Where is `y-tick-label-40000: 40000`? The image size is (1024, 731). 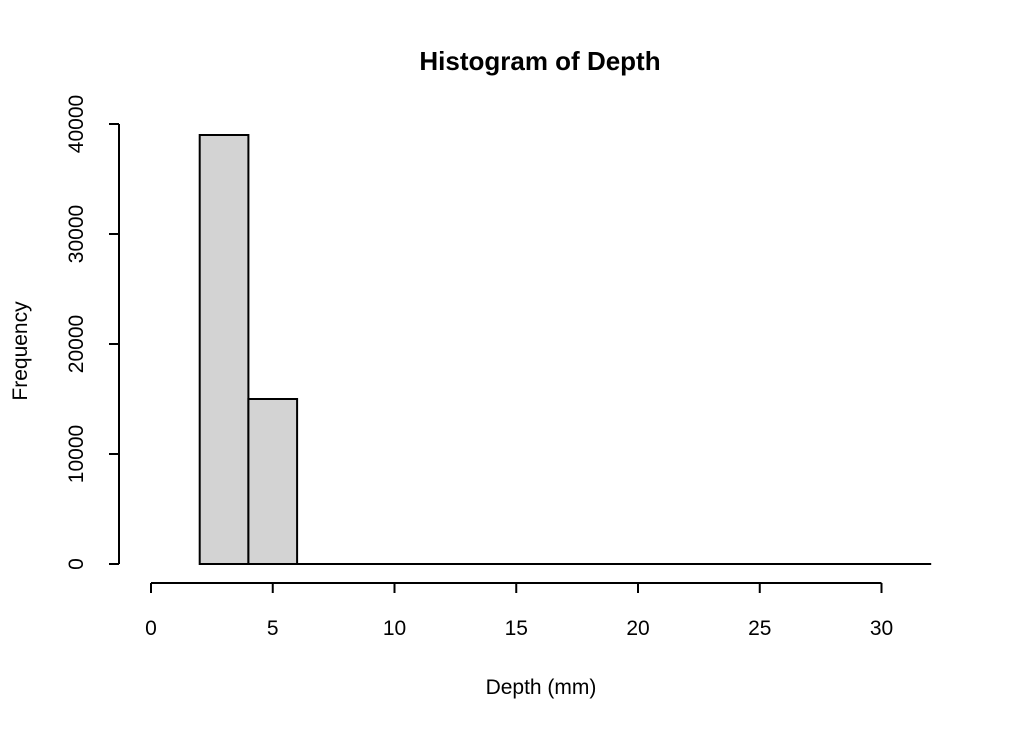 y-tick-label-40000: 40000 is located at coordinates (76, 124).